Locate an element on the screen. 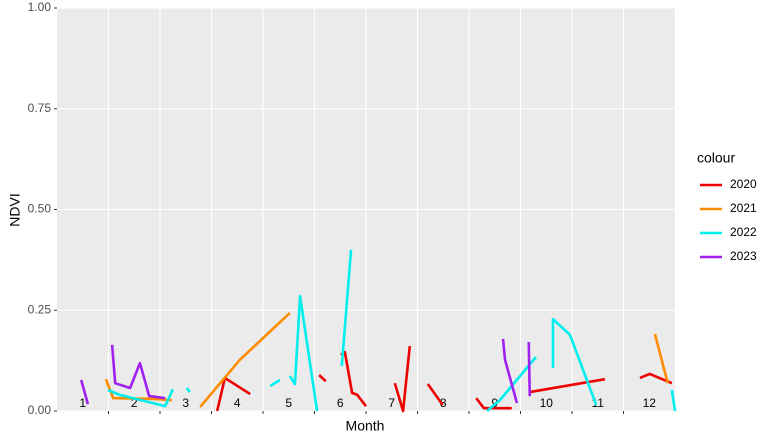  x-axis-title: Month is located at coordinates (365, 426).